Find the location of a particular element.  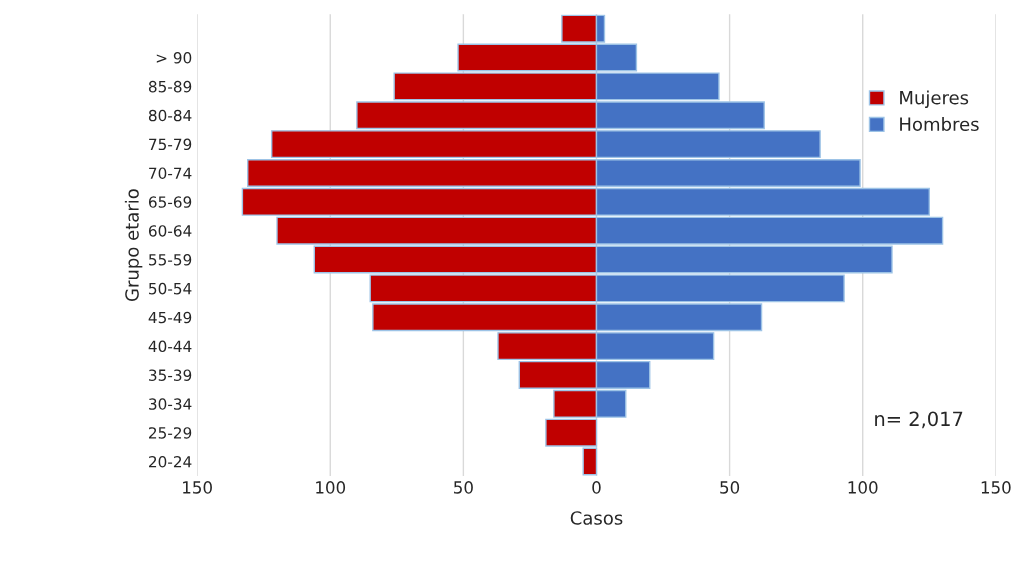

y-tick-label: 50-54 is located at coordinates (170, 288).